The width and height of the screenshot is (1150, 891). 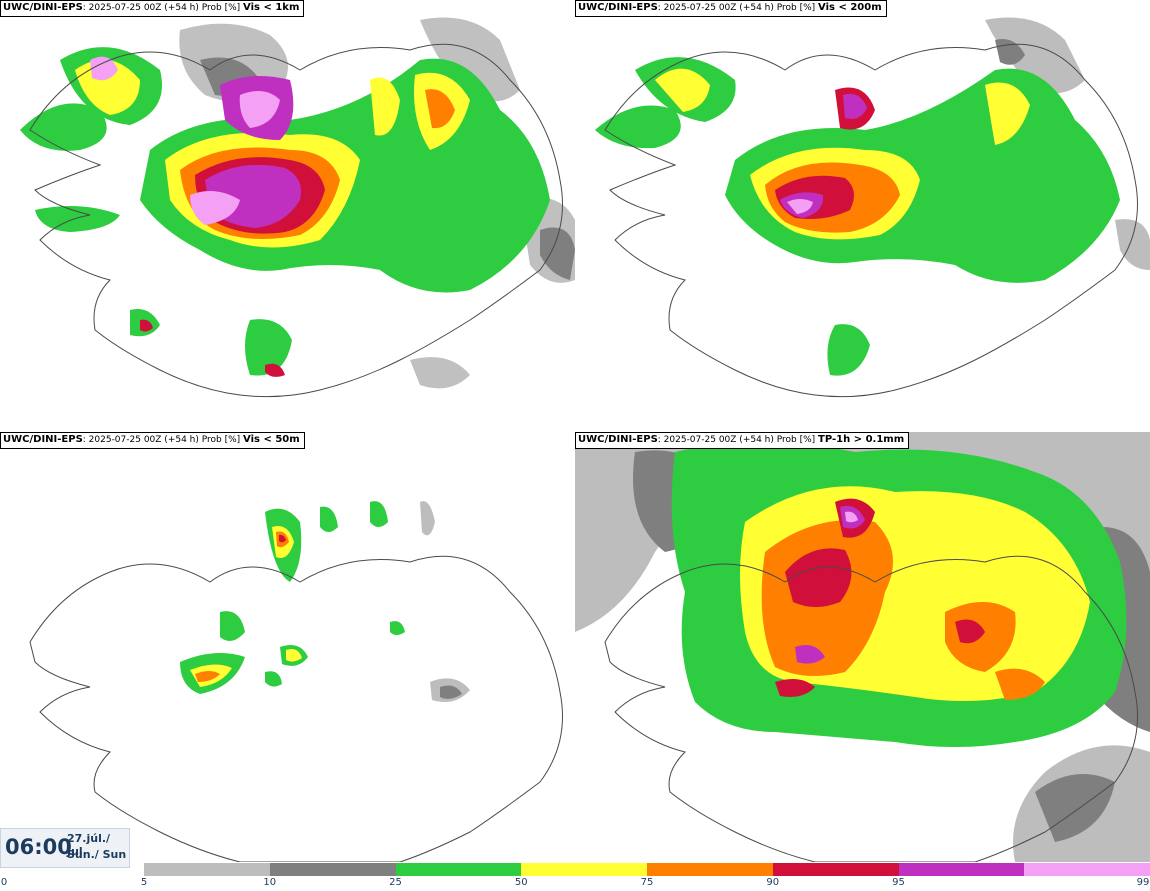 I want to click on colorbar-tick-label: 10, so click(x=270, y=882).